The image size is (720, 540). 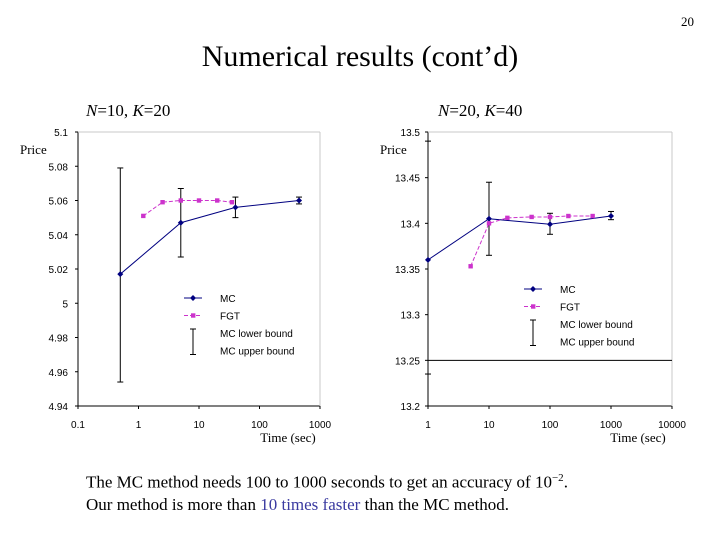 What do you see at coordinates (489, 425) in the screenshot?
I see `right-x-tick-label: 10` at bounding box center [489, 425].